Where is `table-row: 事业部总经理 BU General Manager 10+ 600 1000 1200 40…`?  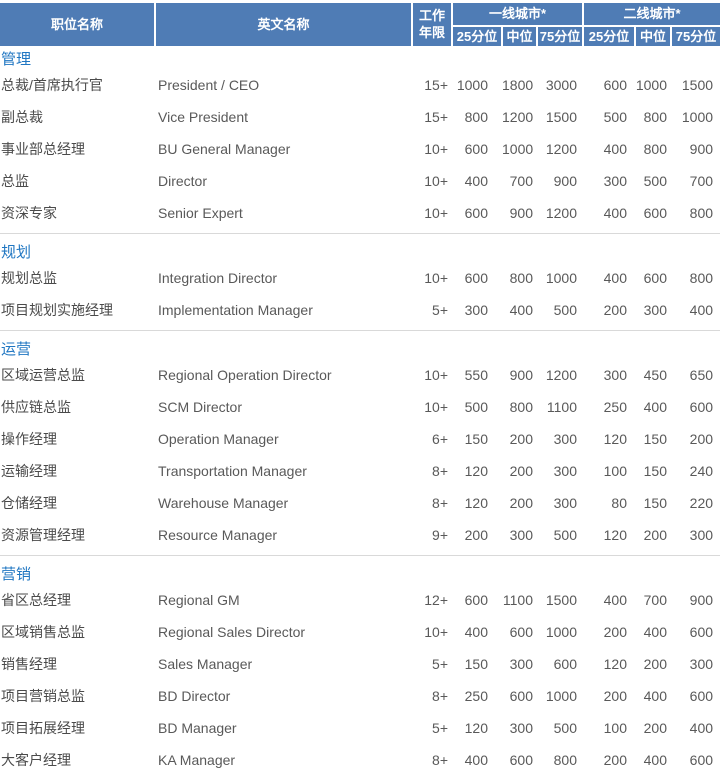
table-row: 事业部总经理 BU General Manager 10+ 600 1000 1200 40… is located at coordinates (360, 149).